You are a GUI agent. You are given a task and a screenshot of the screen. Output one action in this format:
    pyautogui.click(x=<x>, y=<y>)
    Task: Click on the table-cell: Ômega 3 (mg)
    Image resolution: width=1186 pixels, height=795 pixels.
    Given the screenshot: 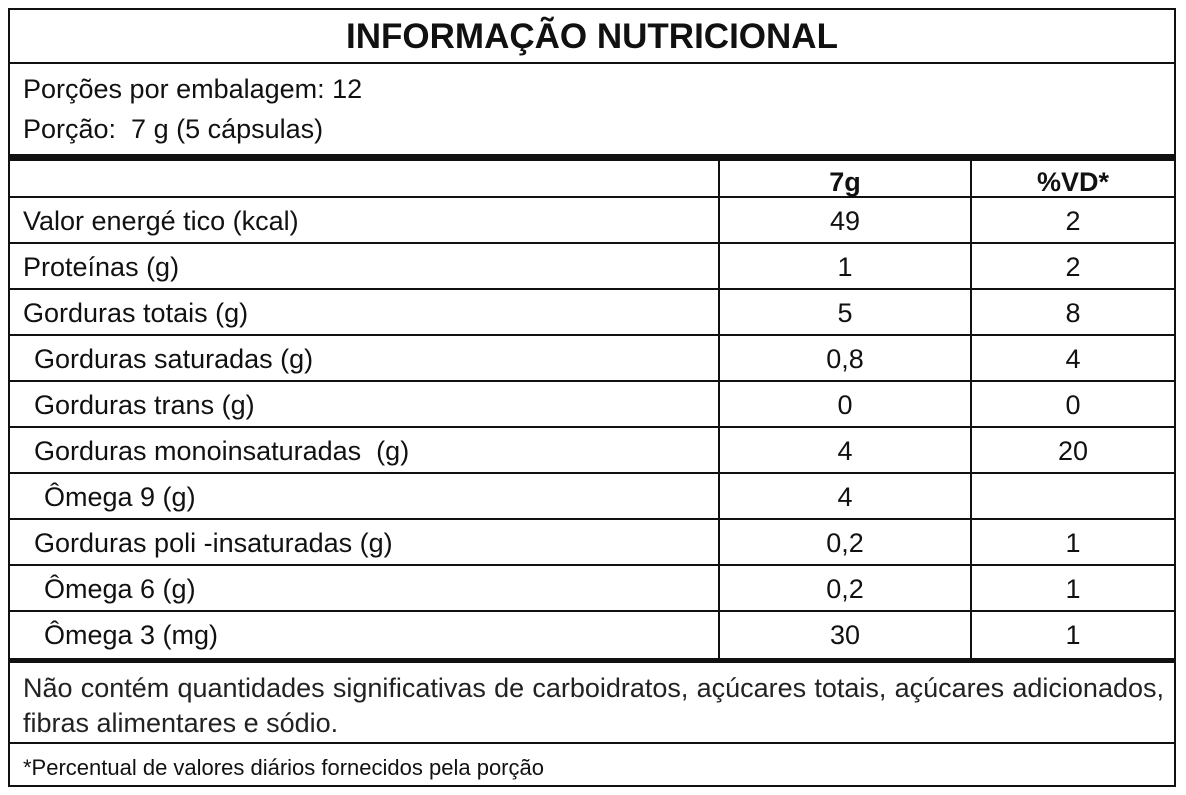 What is the action you would take?
    pyautogui.click(x=365, y=635)
    